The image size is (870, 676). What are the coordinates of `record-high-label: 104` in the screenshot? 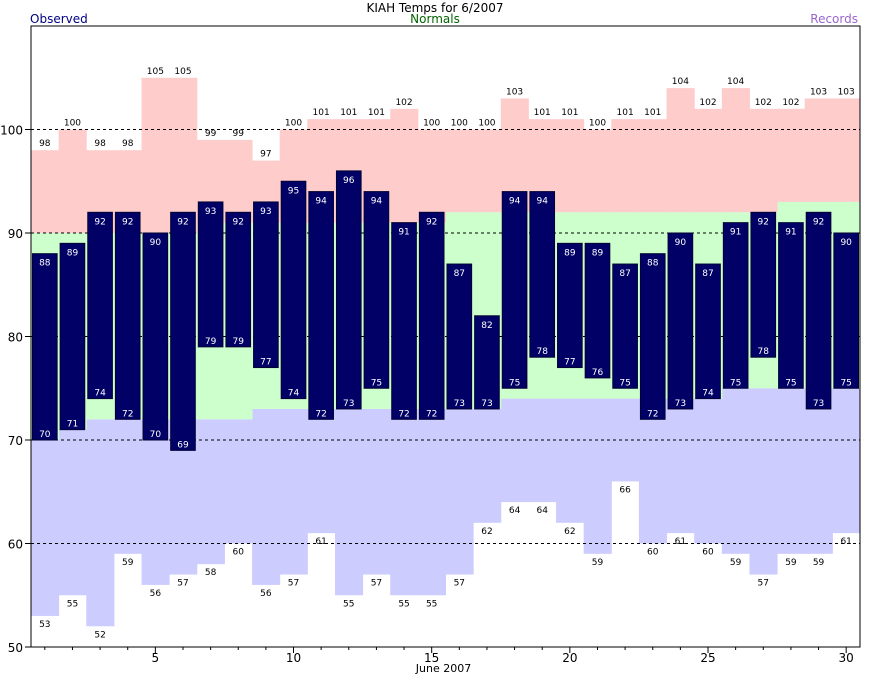 It's located at (680, 82).